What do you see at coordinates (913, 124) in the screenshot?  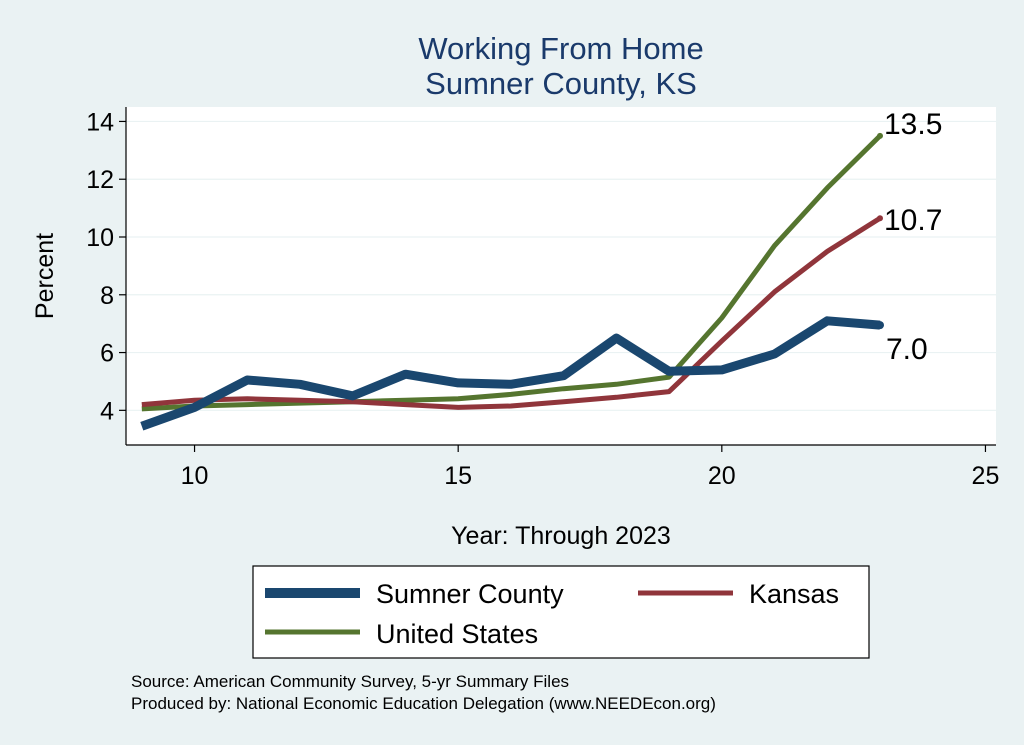 I see `end-label-united-states: 13.5` at bounding box center [913, 124].